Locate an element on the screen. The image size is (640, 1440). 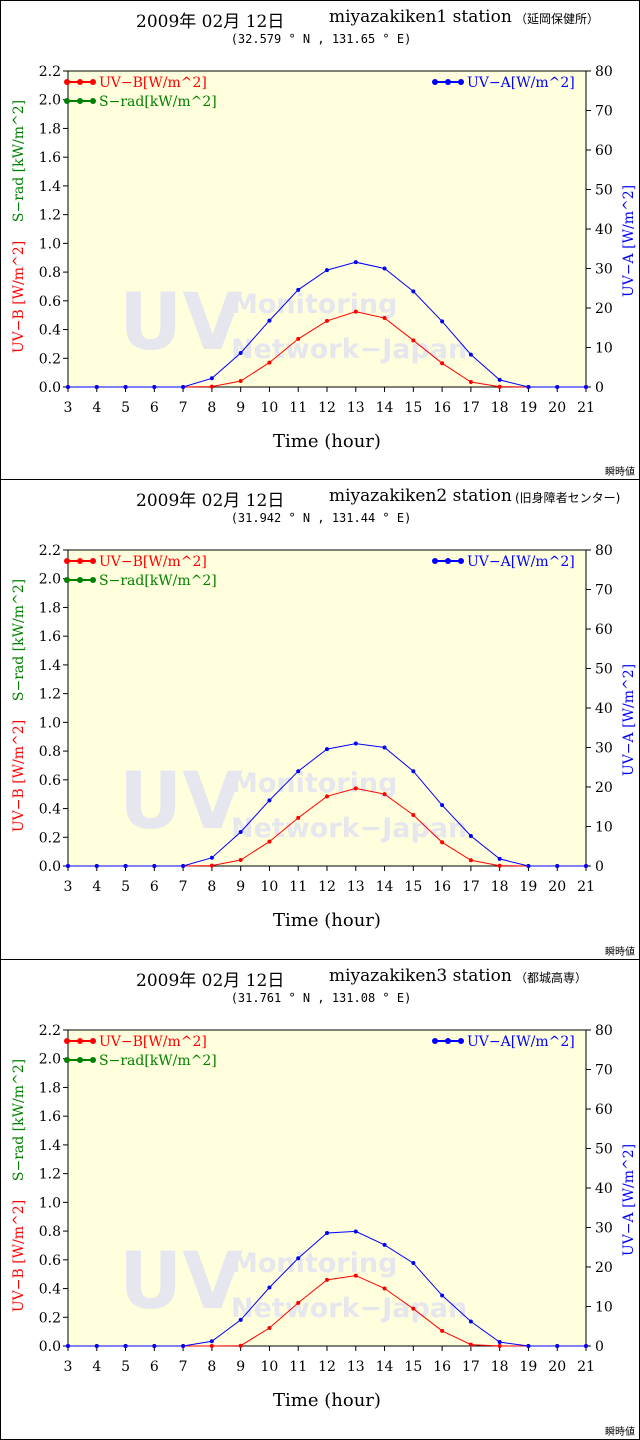
legend-uva: UV−A[W/m^2] is located at coordinates (503, 562).